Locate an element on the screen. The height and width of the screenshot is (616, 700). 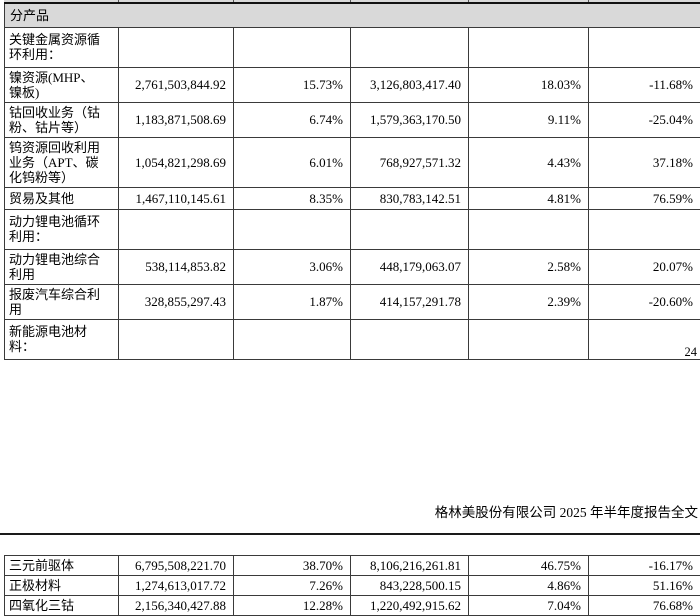
yoy-change-cell: -25.04% is located at coordinates (644, 119).